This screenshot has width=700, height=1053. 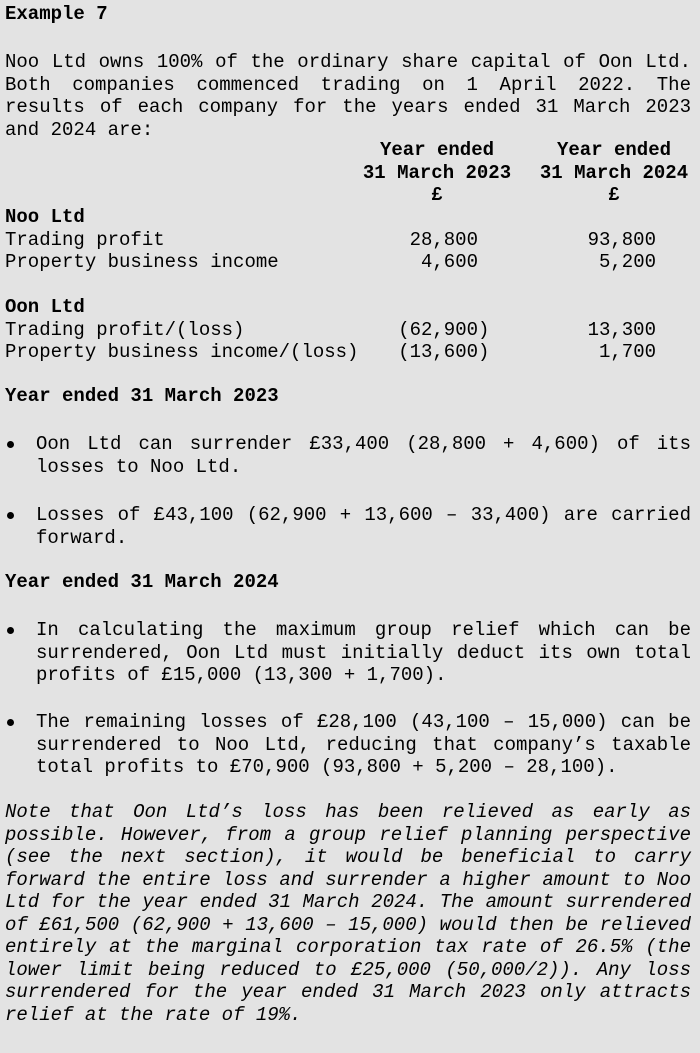 I want to click on cell-value: 5,200, so click(x=627, y=262).